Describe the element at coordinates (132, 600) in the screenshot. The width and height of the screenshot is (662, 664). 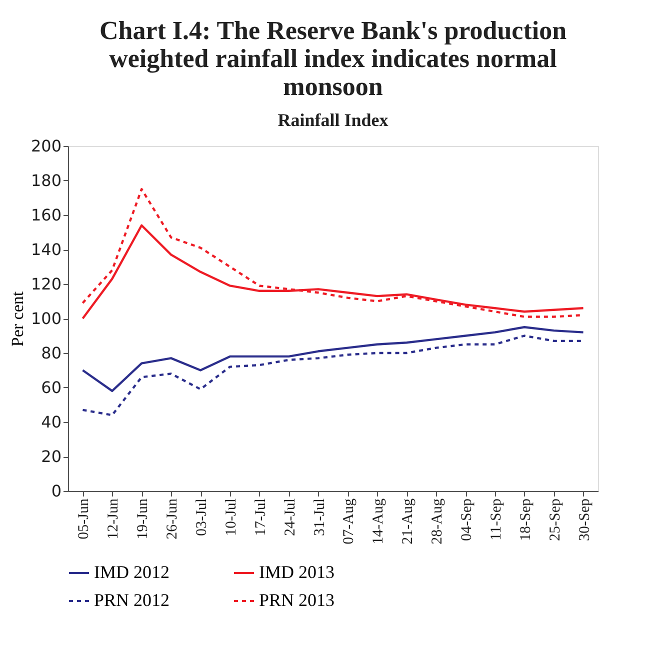
I see `legend-label: PRN 2012` at that location.